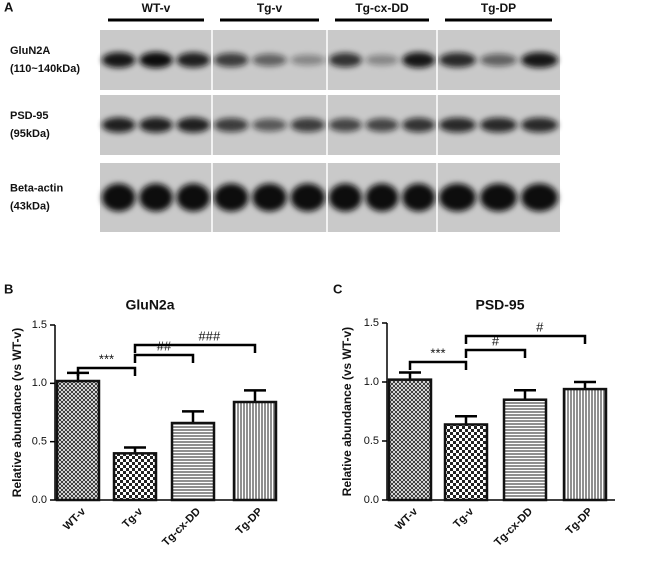  Describe the element at coordinates (149, 305) in the screenshot. I see `chart-title: GluN2a` at that location.